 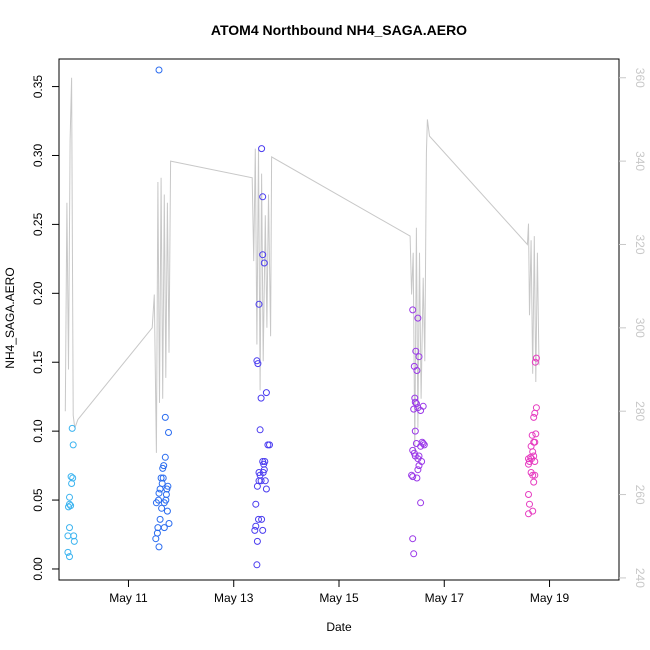 I want to click on y2-tick-label: 260, so click(x=640, y=495).